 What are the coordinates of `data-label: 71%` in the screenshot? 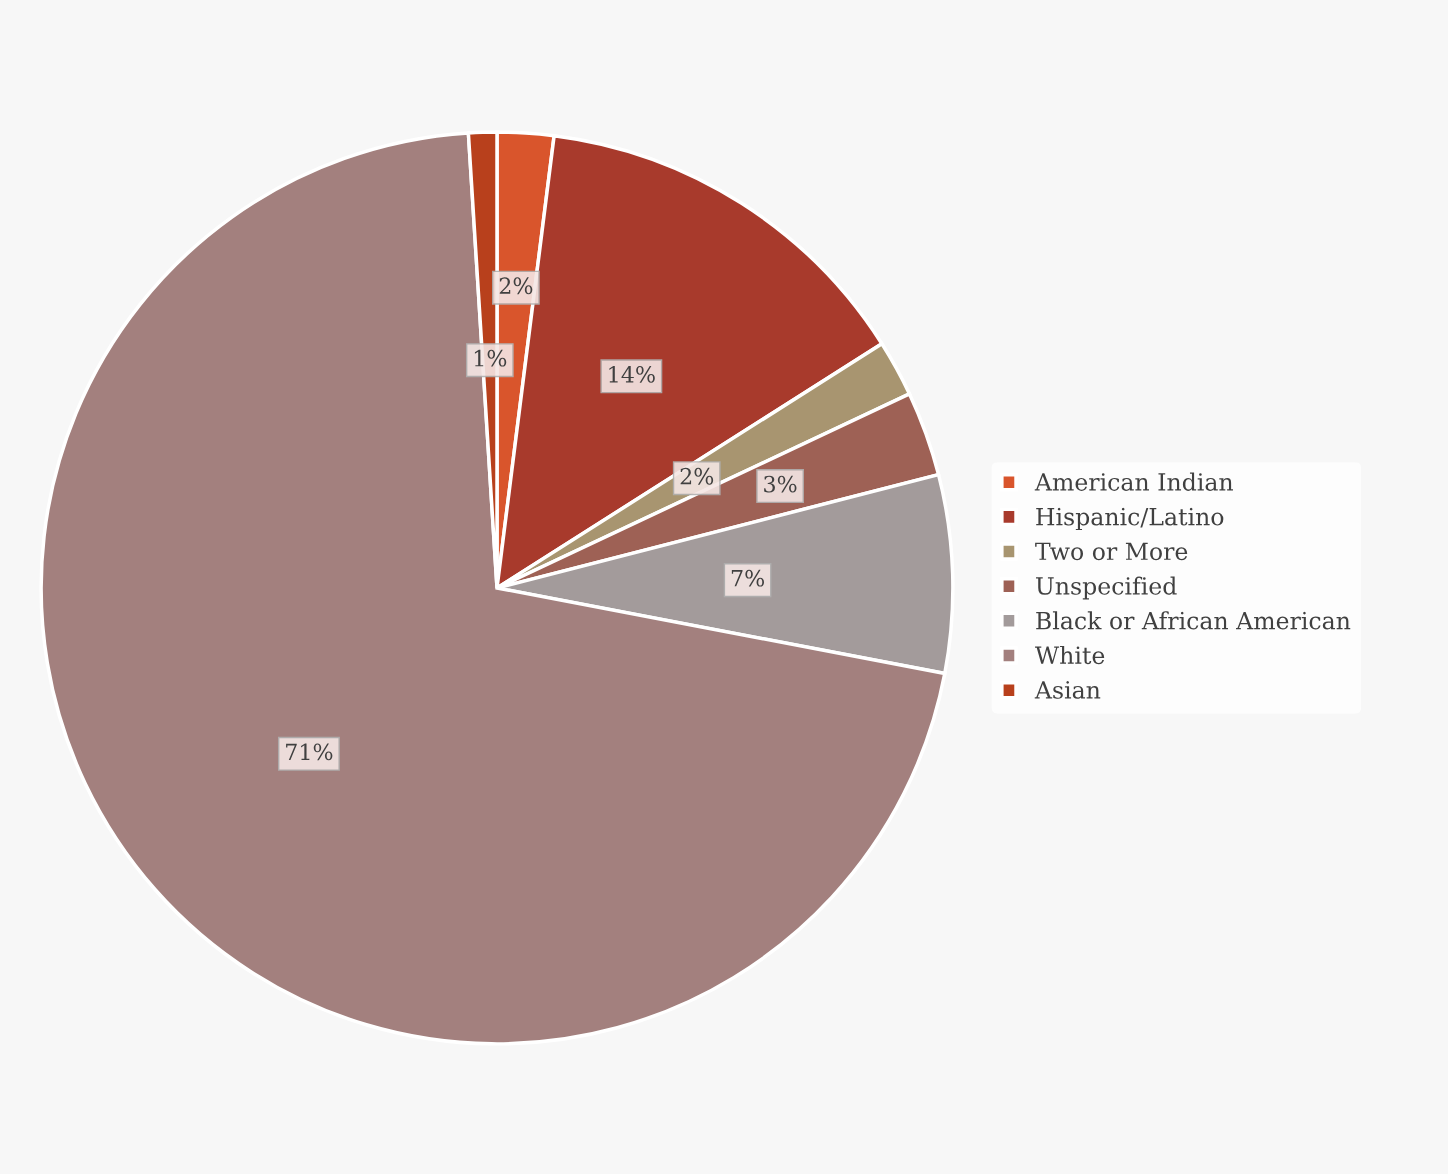 It's located at (309, 752).